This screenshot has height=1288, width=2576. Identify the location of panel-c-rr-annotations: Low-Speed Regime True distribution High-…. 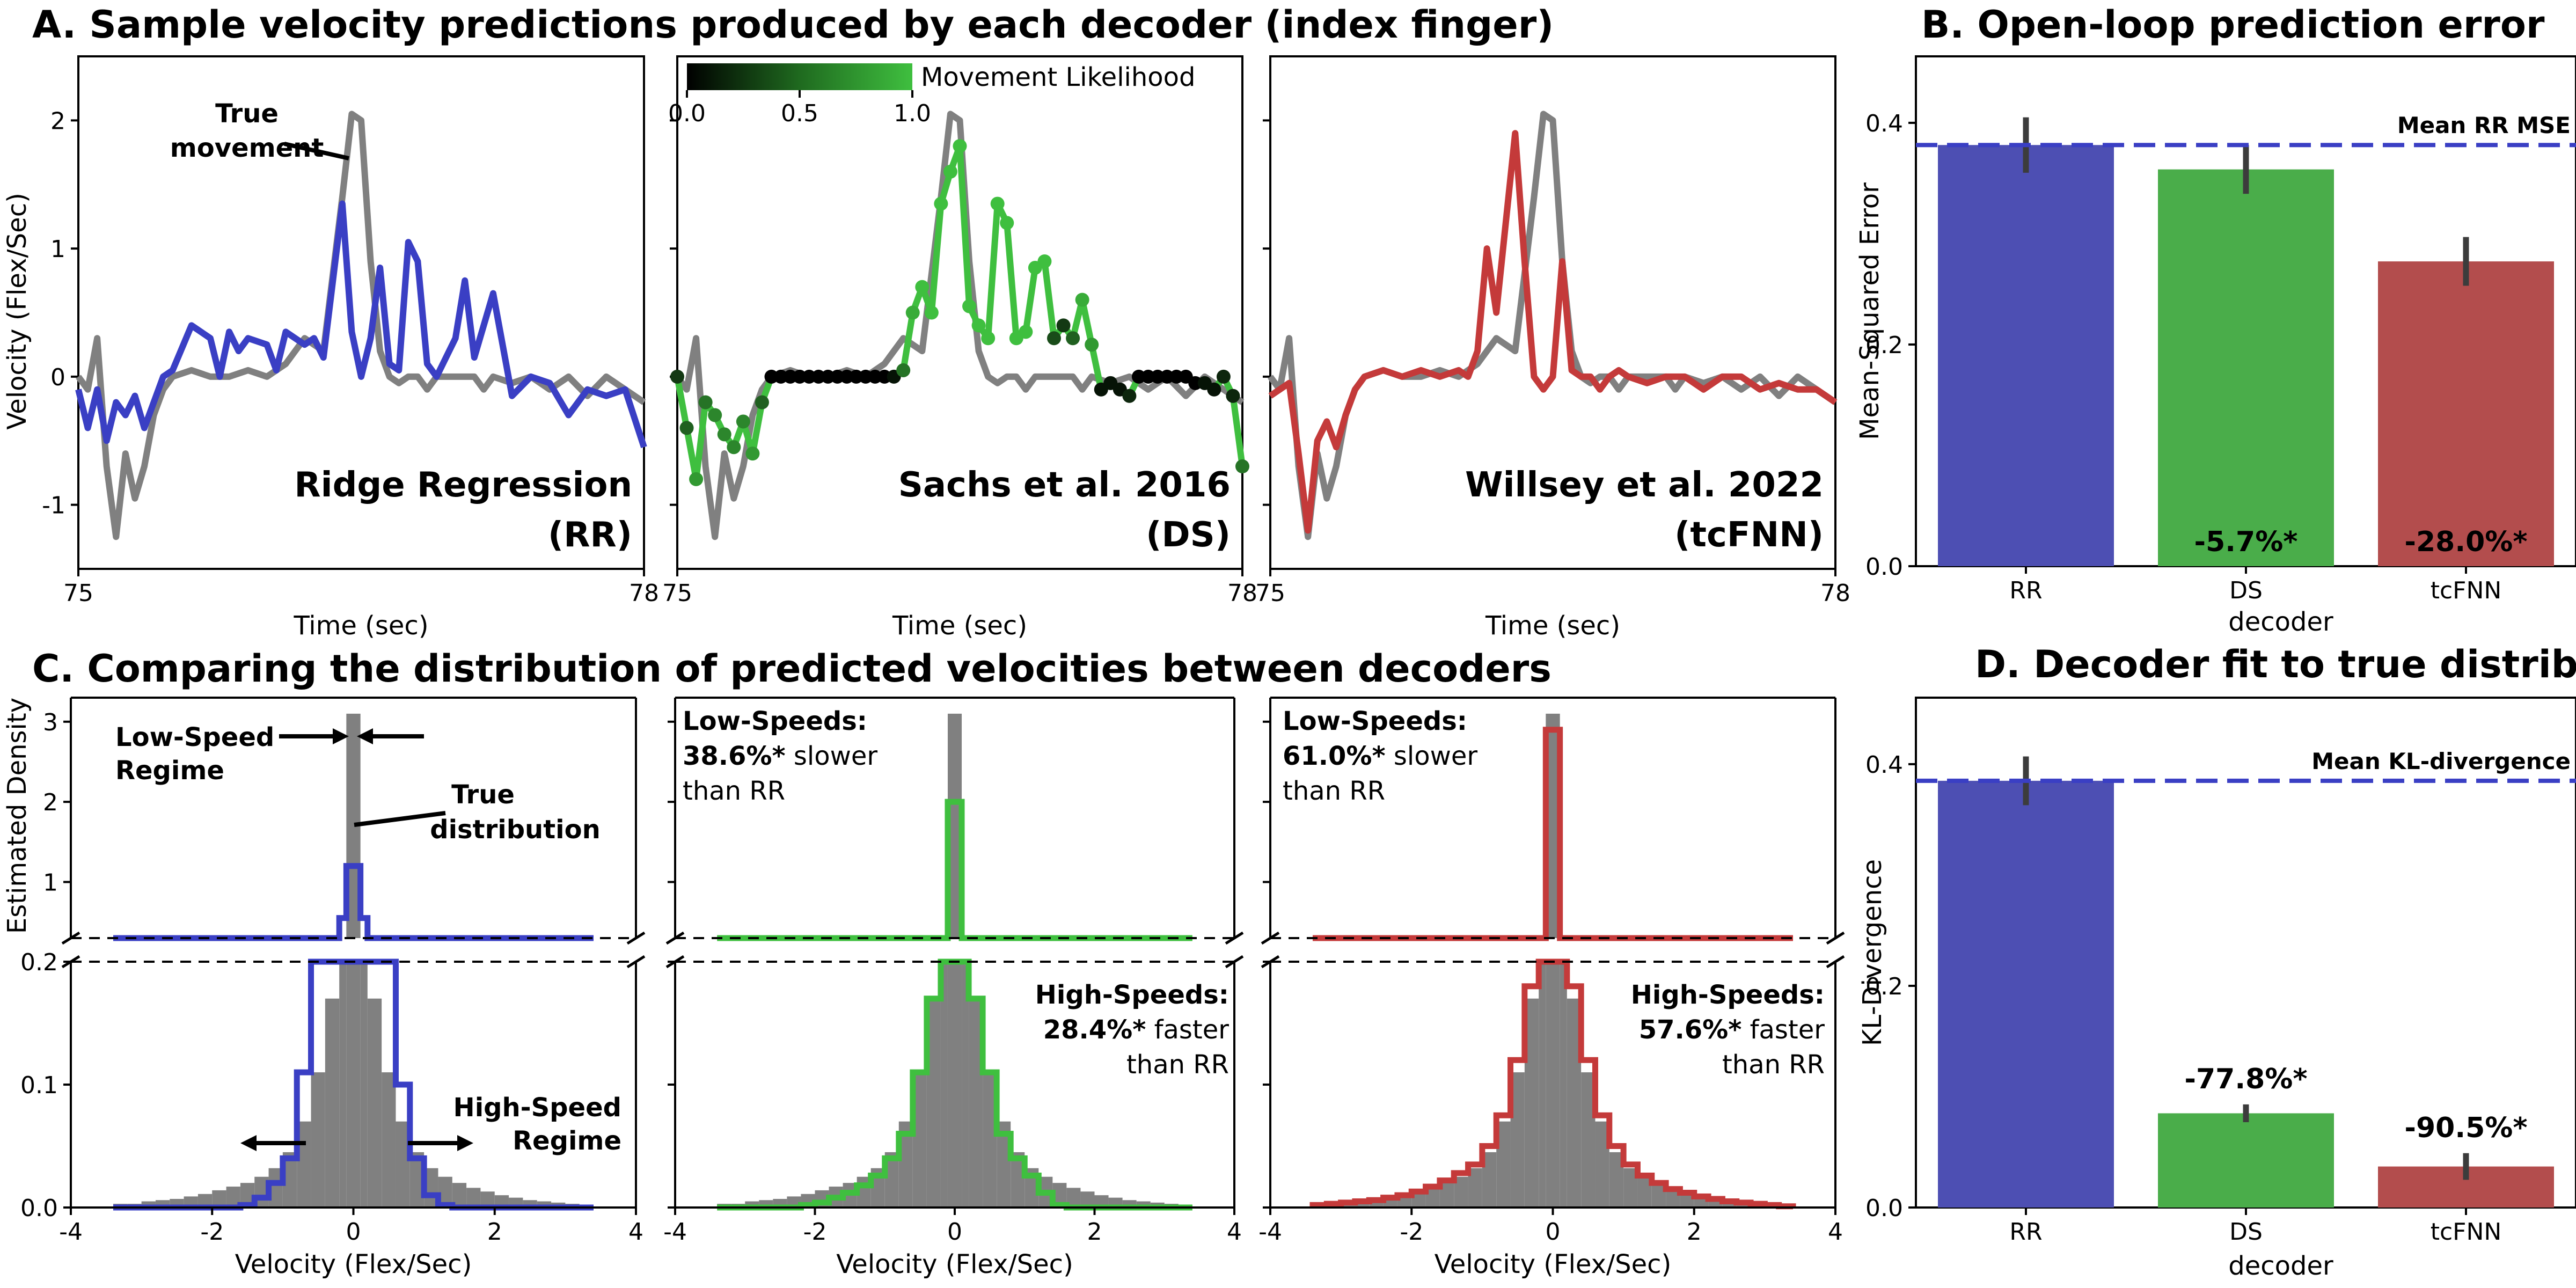
(368, 939).